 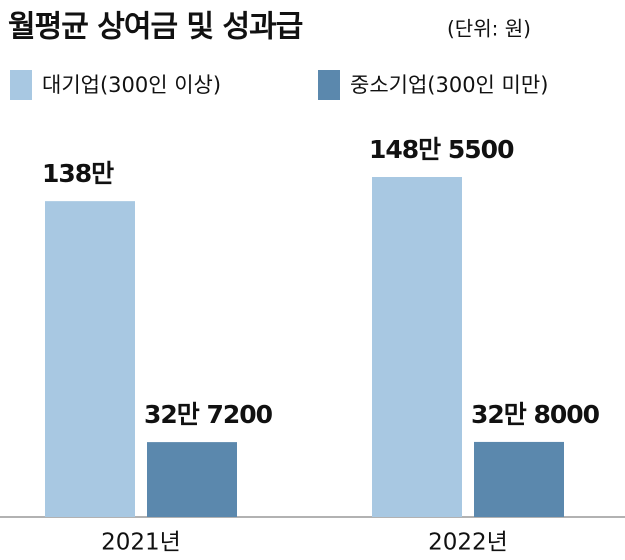 What do you see at coordinates (489, 29) in the screenshot?
I see `unit-note: (단위: 원)` at bounding box center [489, 29].